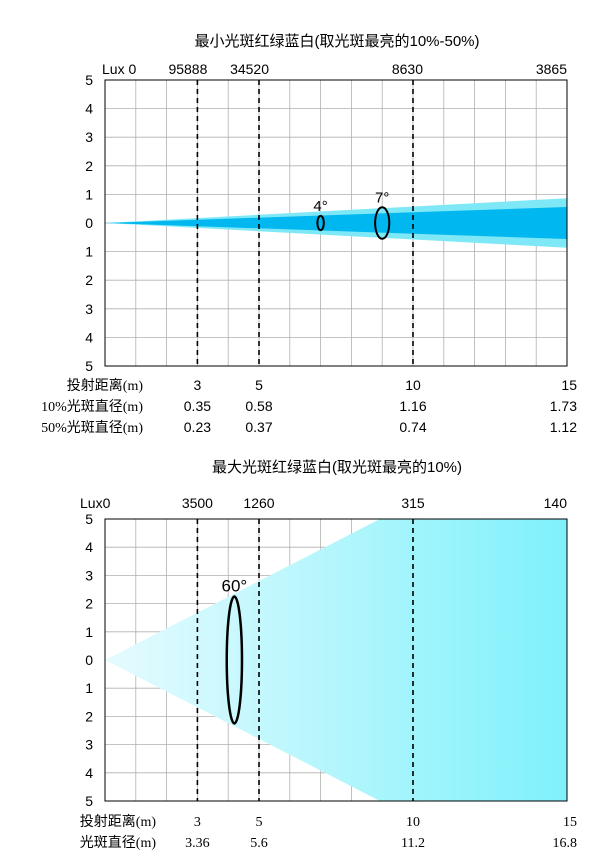  Describe the element at coordinates (374, 503) in the screenshot. I see `chart-max-spot-lux-ticks: 3500 1260 315 140` at that location.